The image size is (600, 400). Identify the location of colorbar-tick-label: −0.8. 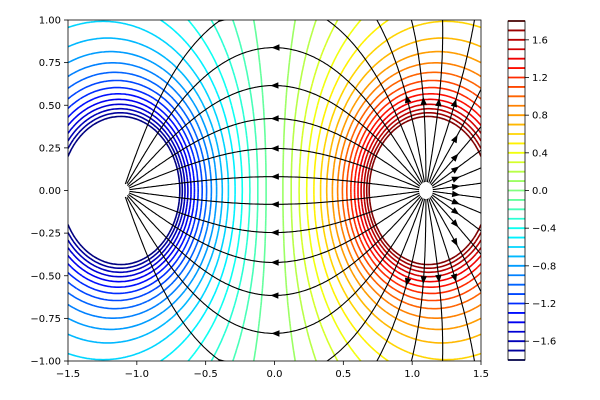
(544, 266).